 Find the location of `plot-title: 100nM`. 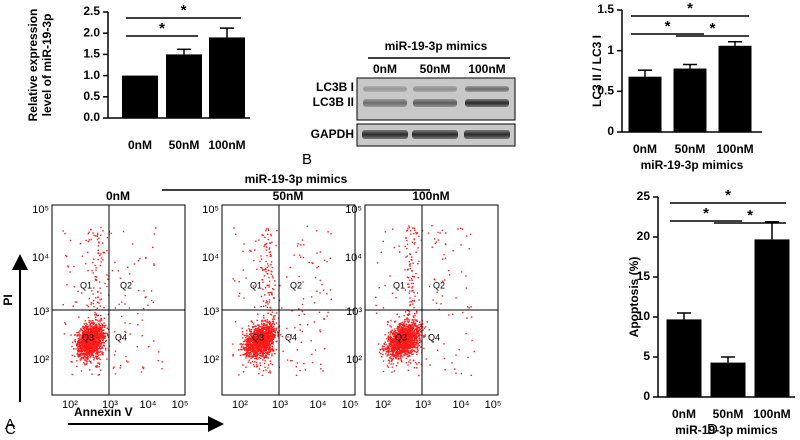

plot-title: 100nM is located at coordinates (430, 196).